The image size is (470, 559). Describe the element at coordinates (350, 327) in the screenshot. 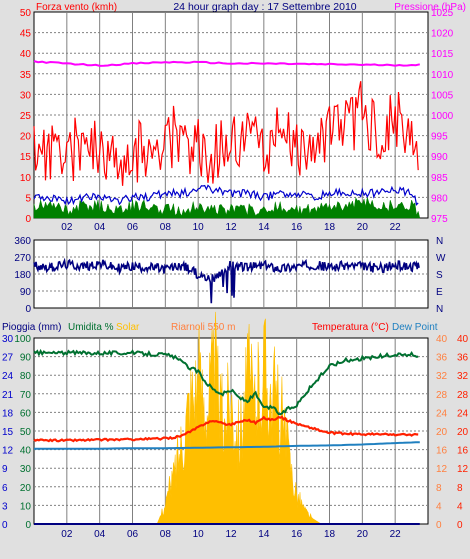

I see `temperature-axis-label: Temperatura (°C)` at that location.